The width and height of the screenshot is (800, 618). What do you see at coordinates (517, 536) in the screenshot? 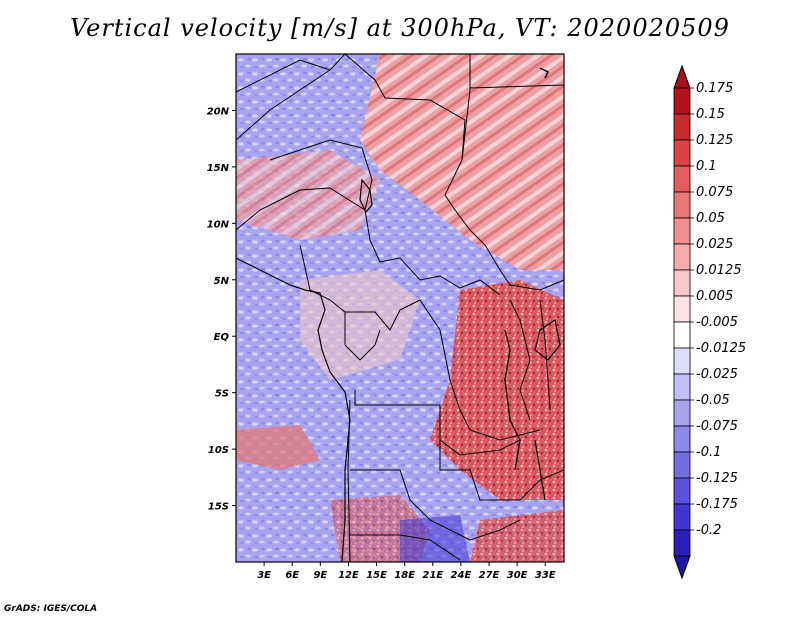
I see `field-region-sse` at bounding box center [517, 536].